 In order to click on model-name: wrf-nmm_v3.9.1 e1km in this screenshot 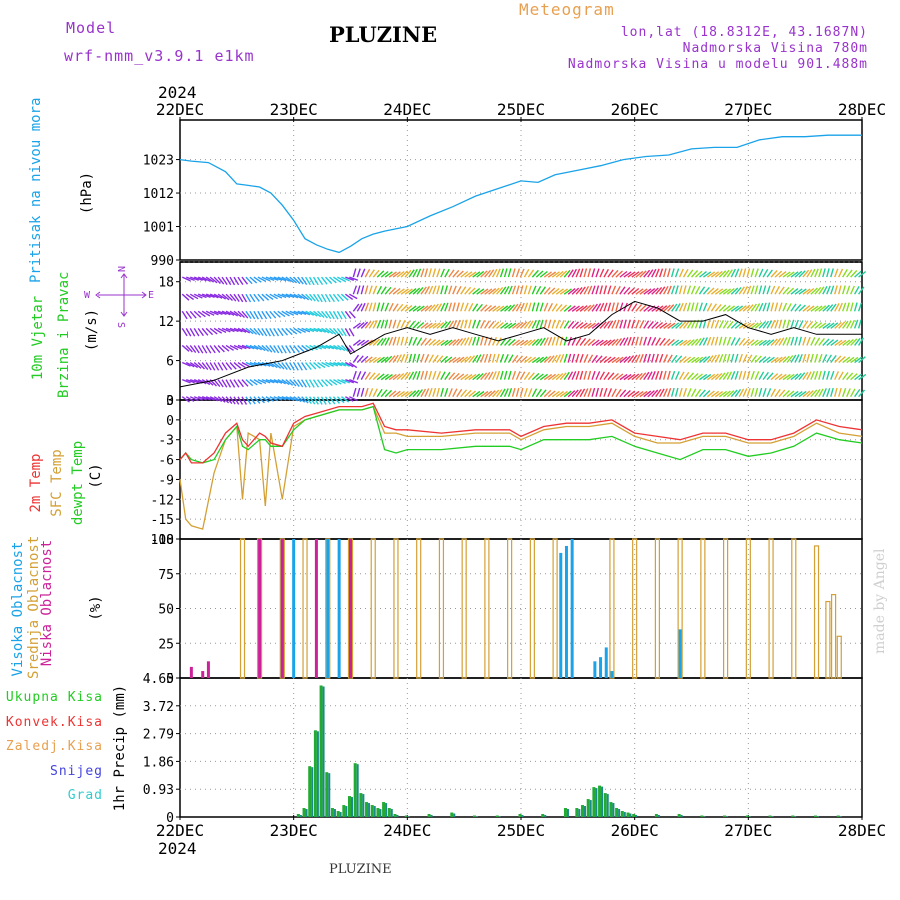, I will do `click(159, 56)`.